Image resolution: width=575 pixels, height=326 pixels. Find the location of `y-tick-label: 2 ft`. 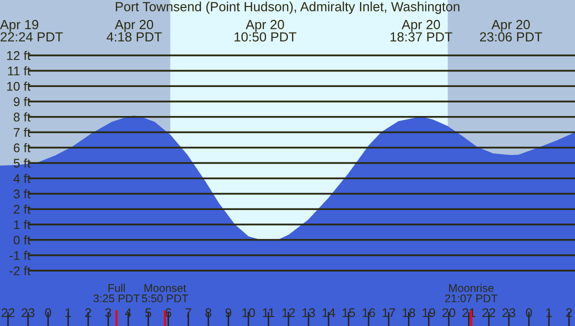

y-tick-label: 2 ft is located at coordinates (22, 209).